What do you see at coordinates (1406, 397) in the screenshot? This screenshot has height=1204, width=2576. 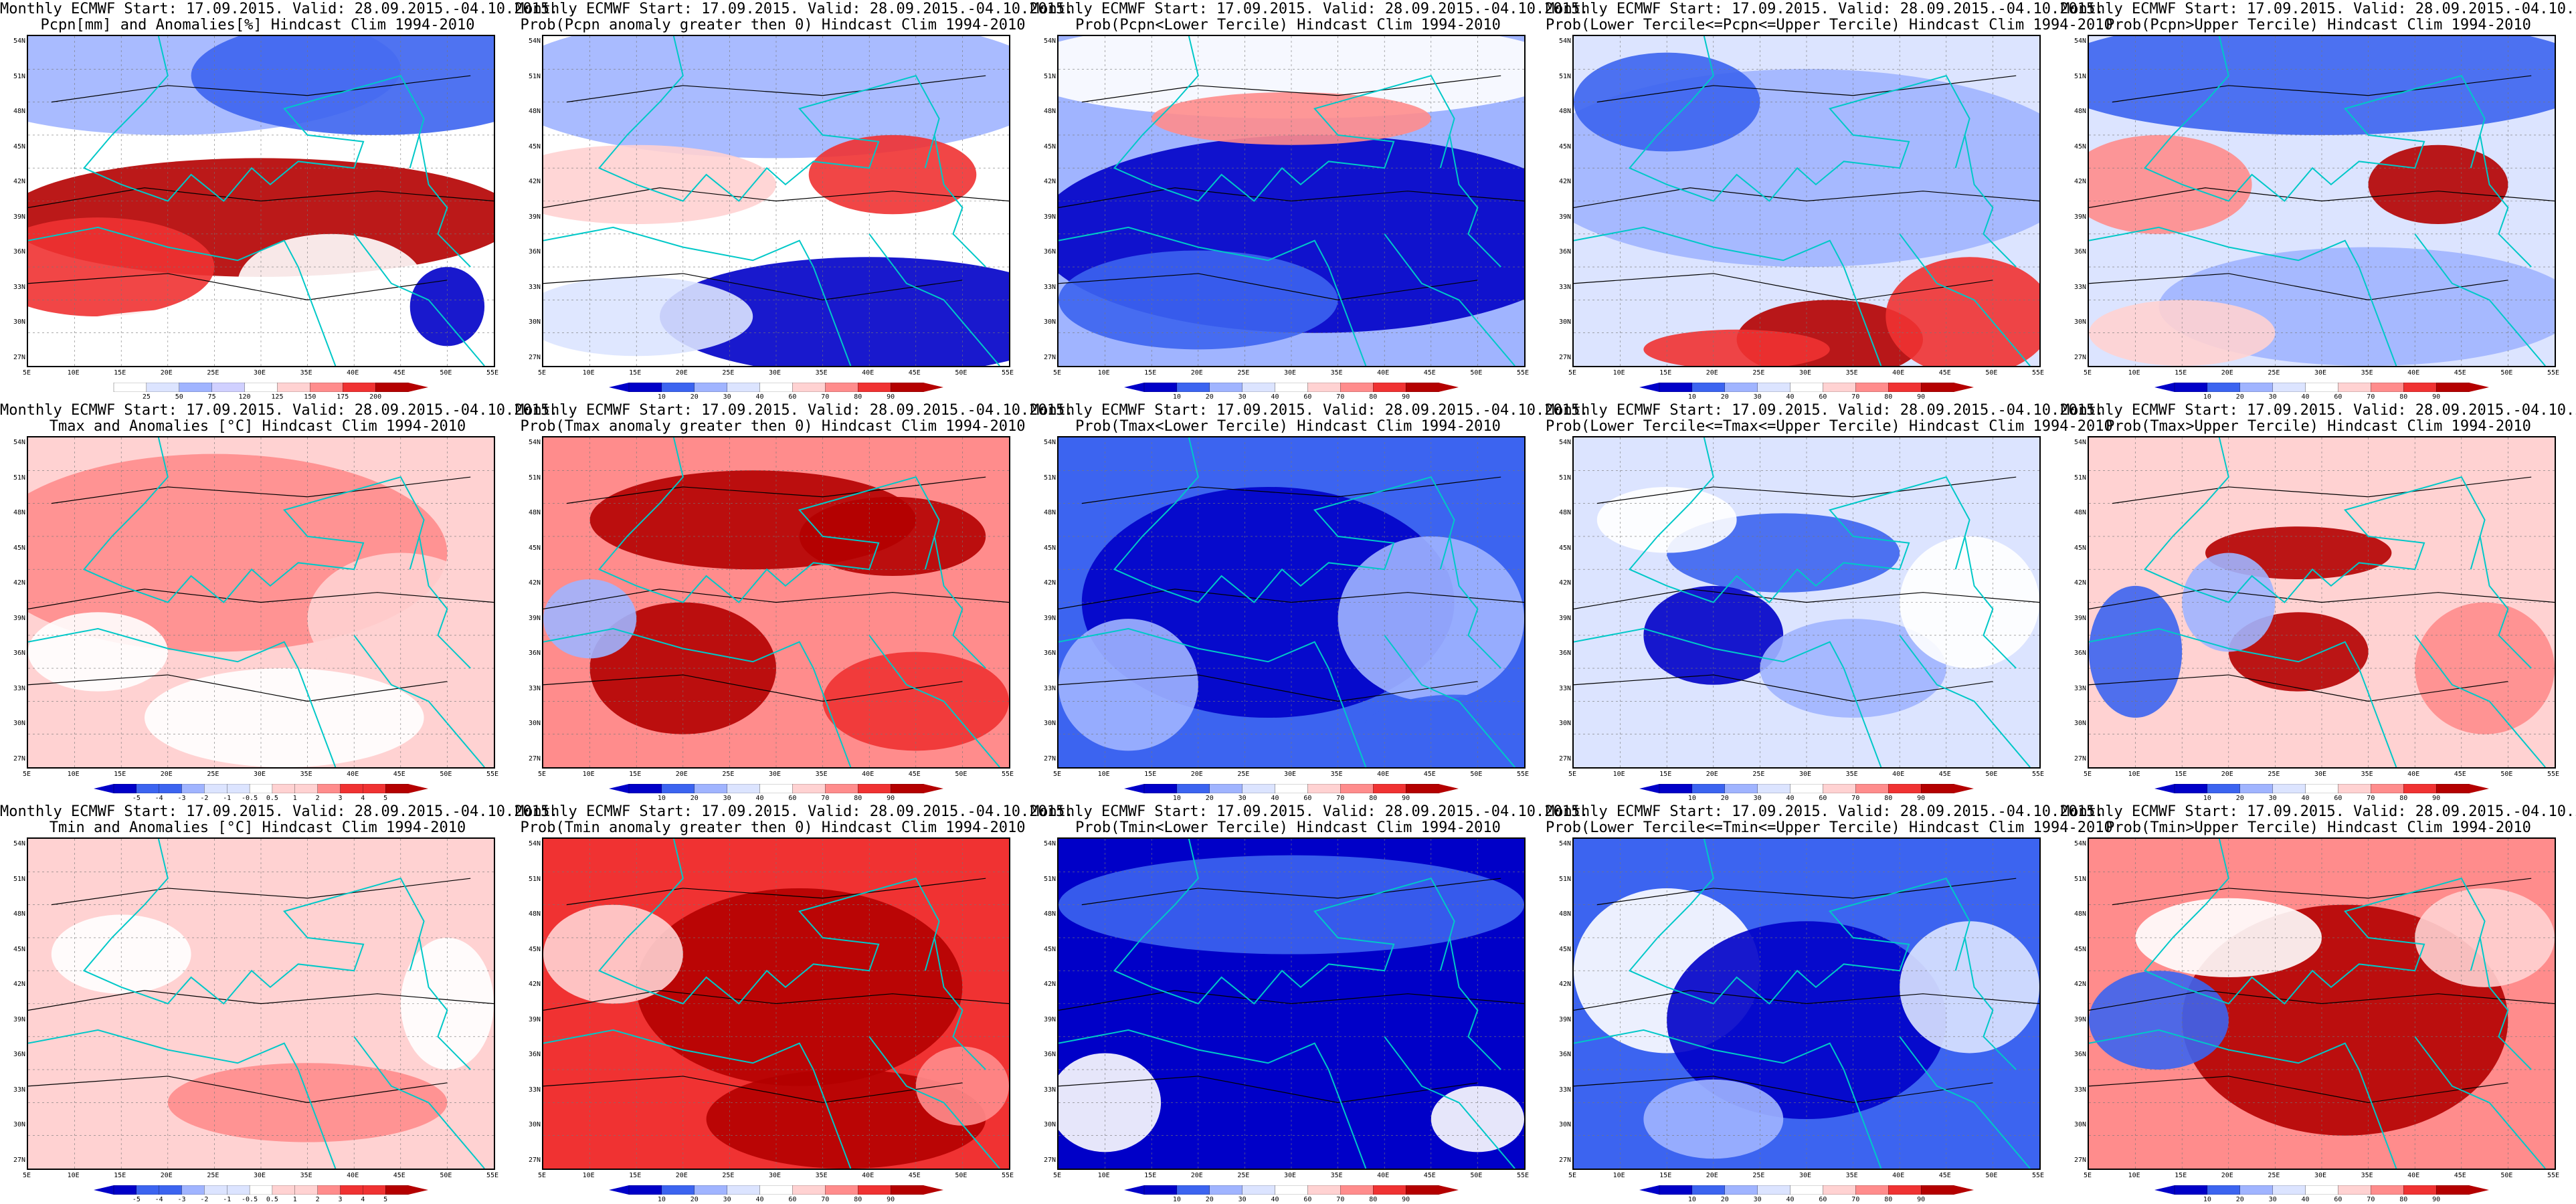 I see `scale-tick-label: 90` at bounding box center [1406, 397].